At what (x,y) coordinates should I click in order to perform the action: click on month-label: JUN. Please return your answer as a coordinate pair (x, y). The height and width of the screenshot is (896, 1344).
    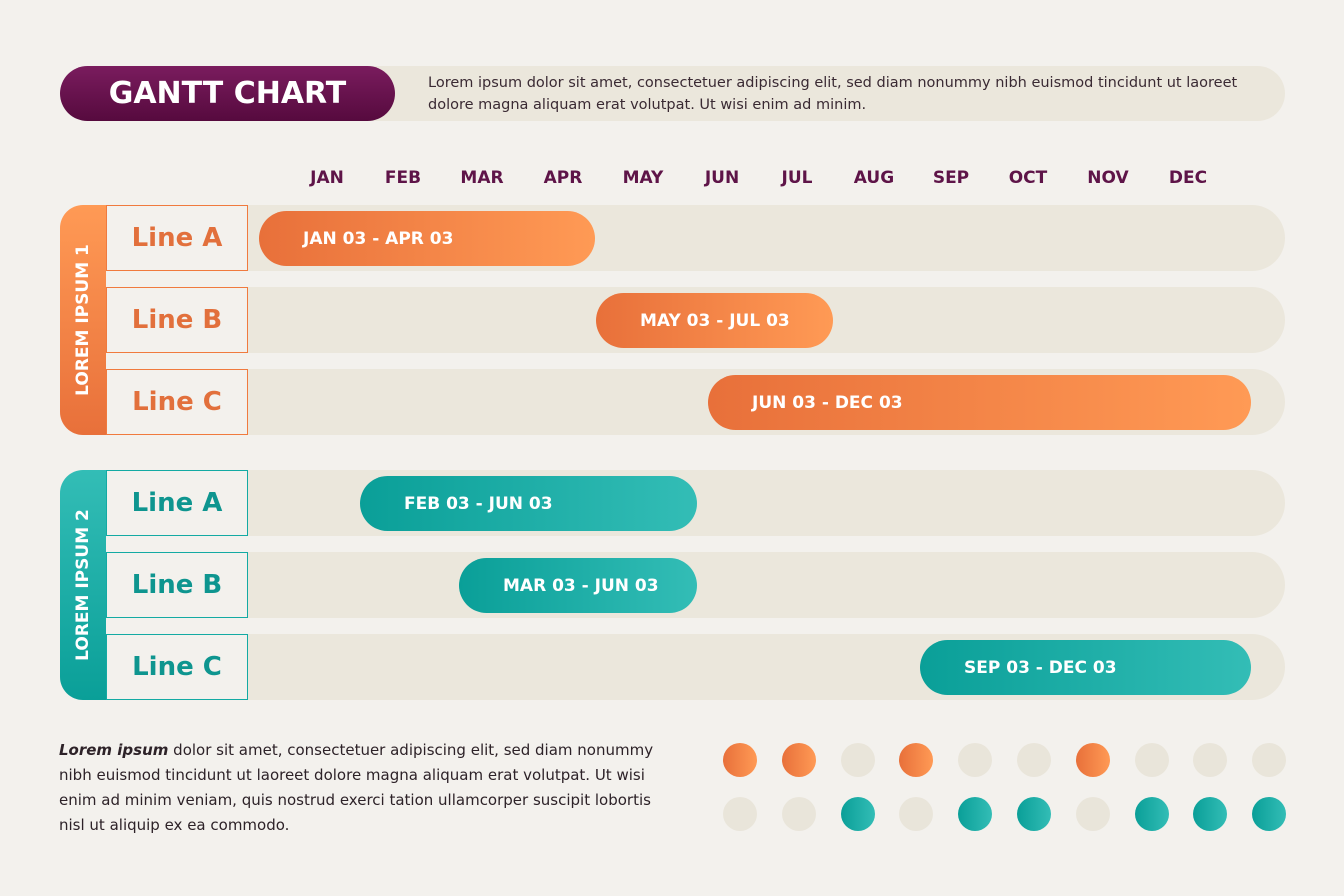
    Looking at the image, I should click on (722, 178).